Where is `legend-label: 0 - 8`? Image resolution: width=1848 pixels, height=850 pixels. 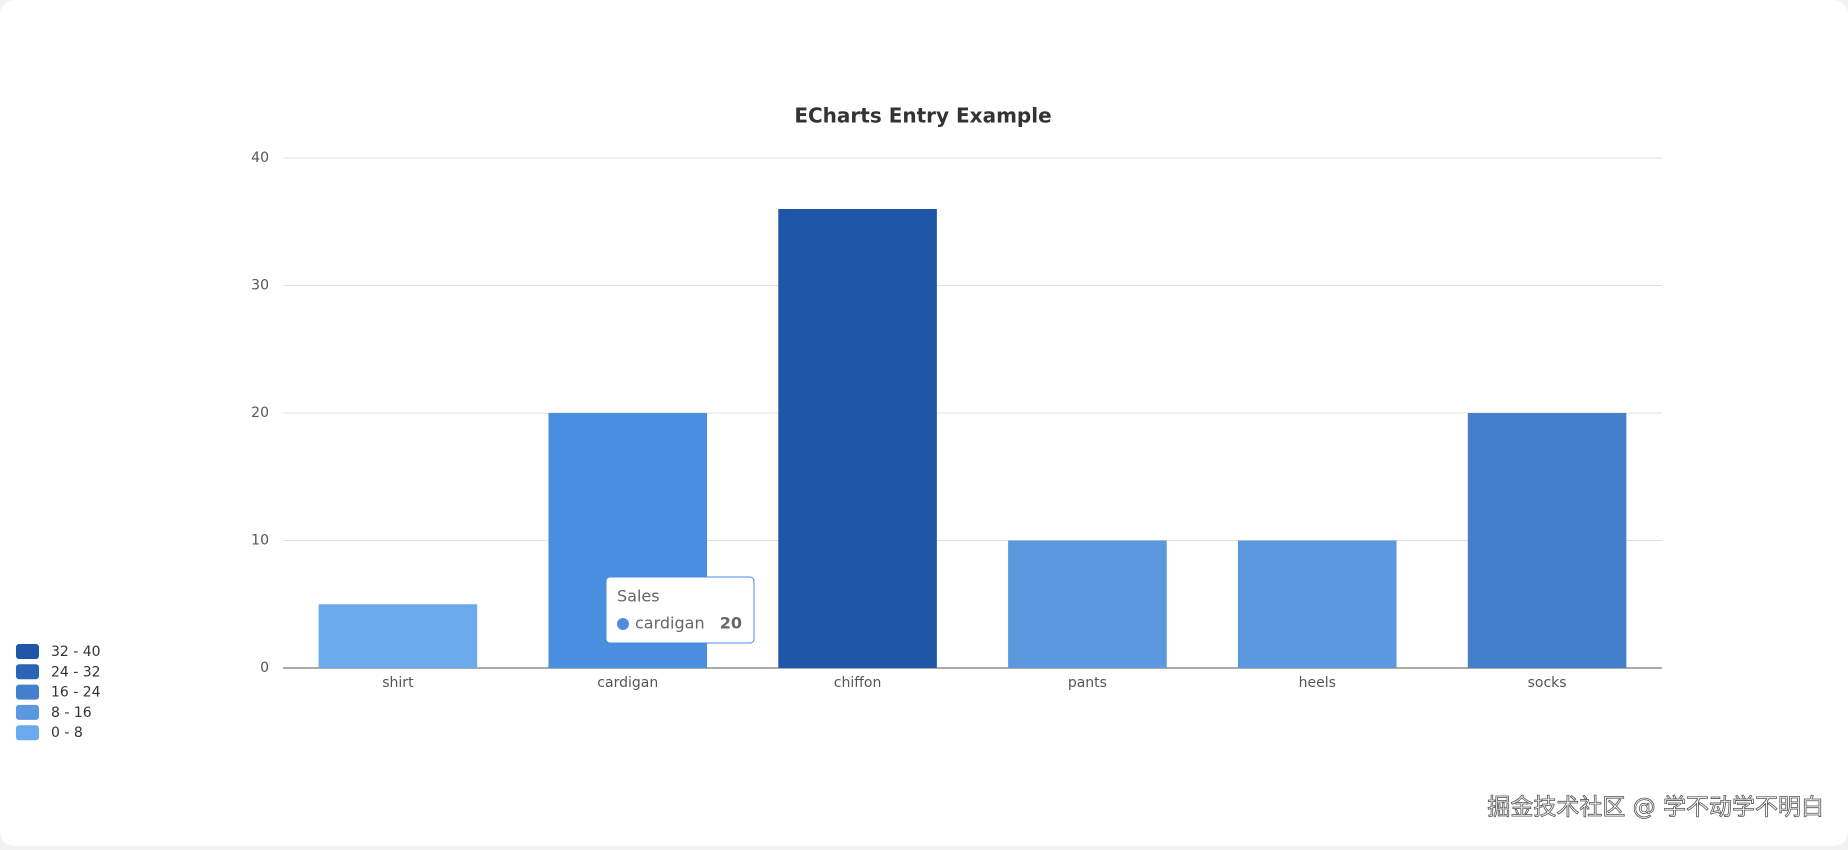 legend-label: 0 - 8 is located at coordinates (67, 733).